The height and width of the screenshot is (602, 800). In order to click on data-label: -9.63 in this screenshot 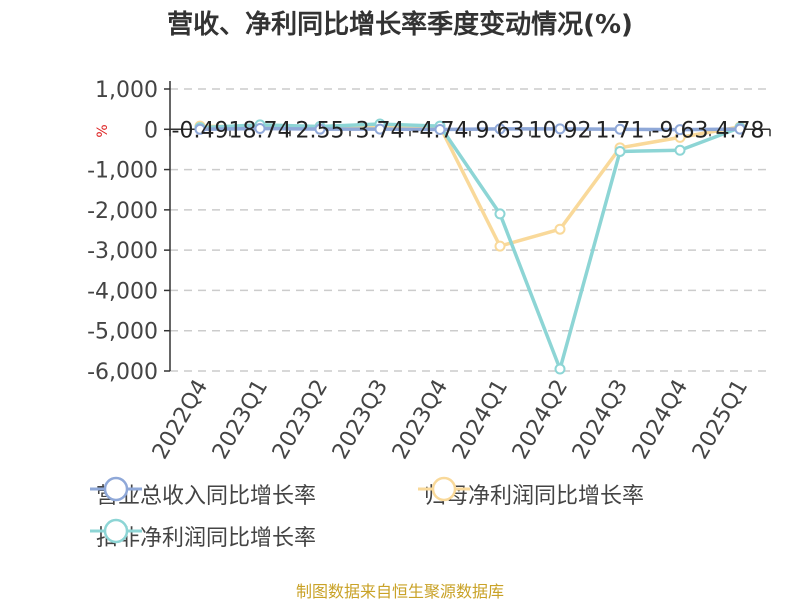, I will do `click(680, 130)`.